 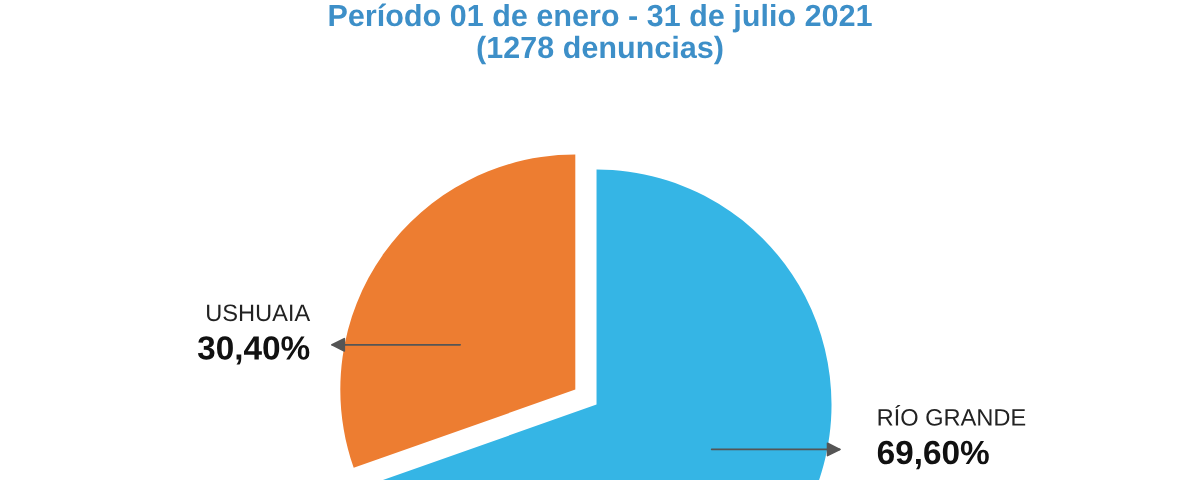 What do you see at coordinates (259, 313) in the screenshot?
I see `slice-label: USHUAIA` at bounding box center [259, 313].